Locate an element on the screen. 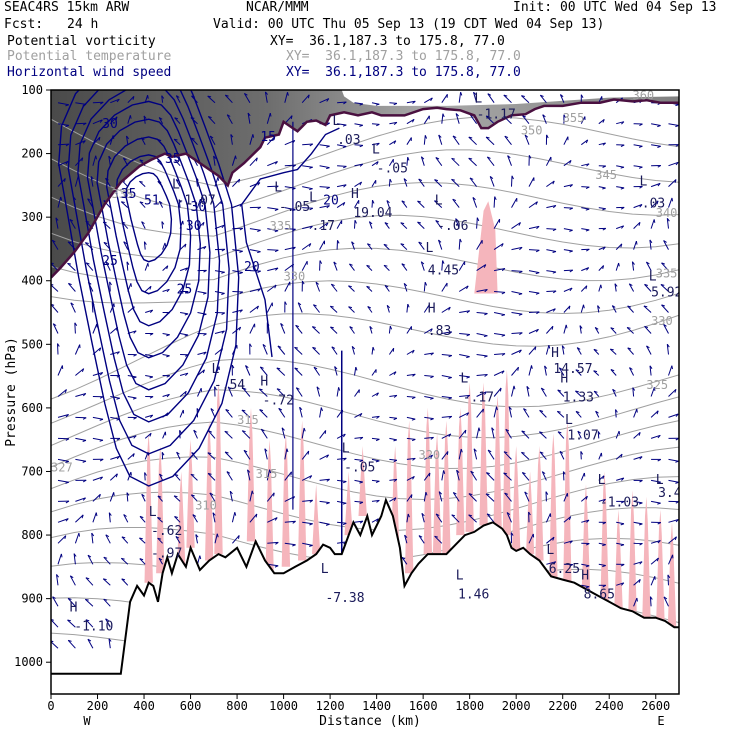  pv-extremum-label: H is located at coordinates (564, 378).